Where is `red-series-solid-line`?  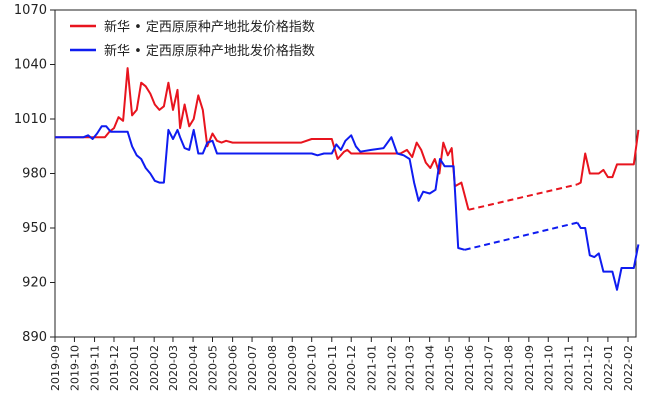 red-series-solid-line is located at coordinates (608, 157).